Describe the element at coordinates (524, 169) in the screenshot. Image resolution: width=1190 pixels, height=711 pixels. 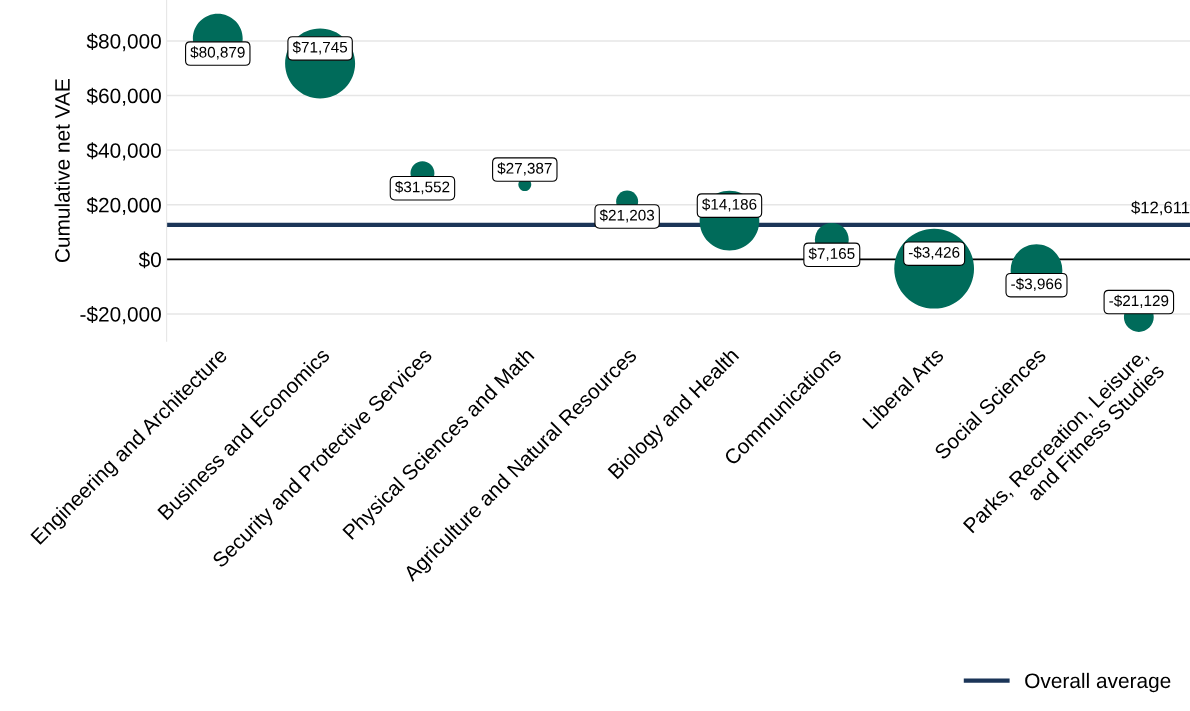
I see `data-label: $27,387` at that location.